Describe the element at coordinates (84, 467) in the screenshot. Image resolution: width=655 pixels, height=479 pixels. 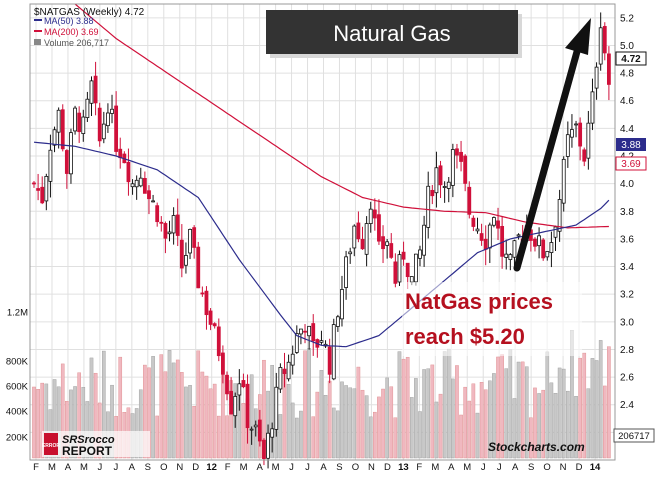
I see `time-tick-label: M` at that location.